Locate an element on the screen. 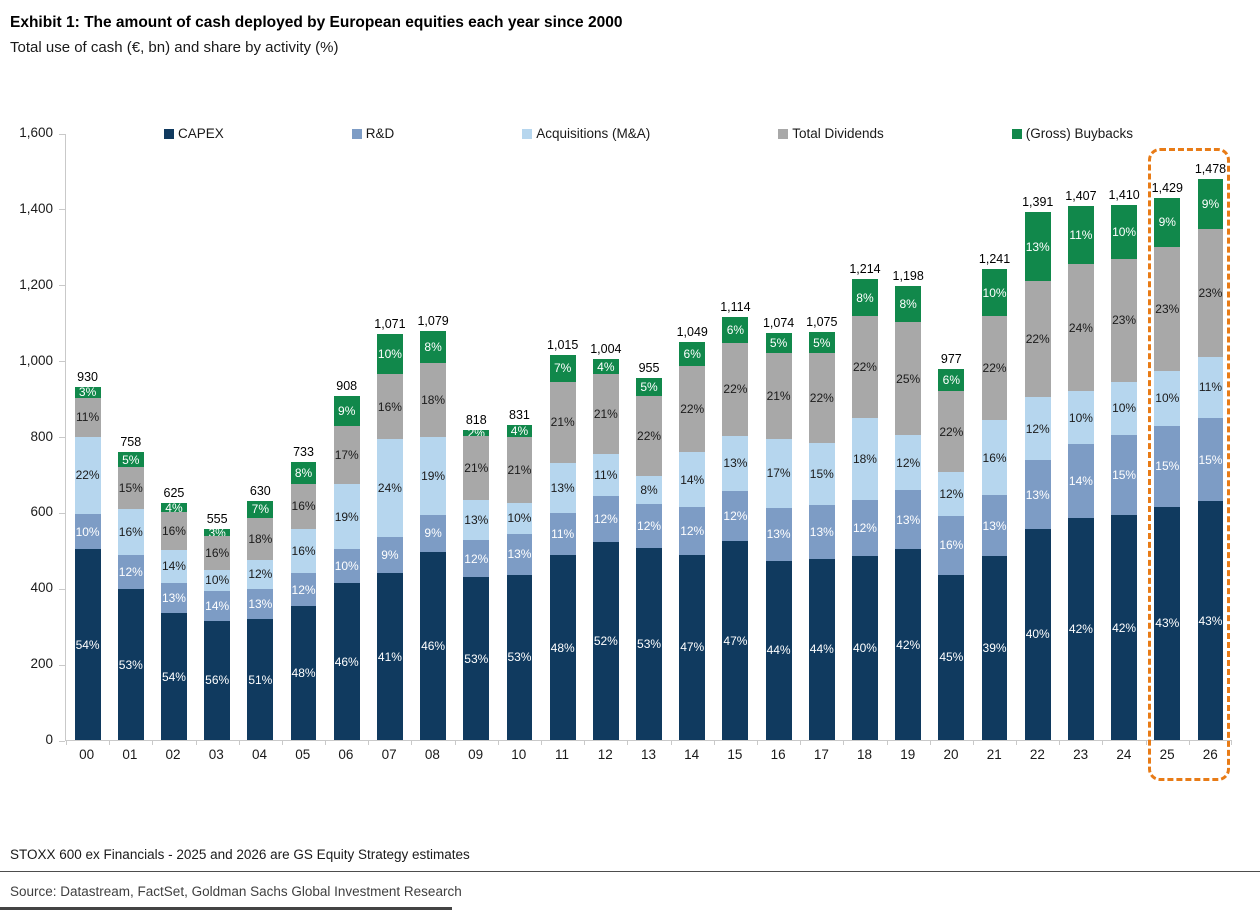  segment-percent-label: 8% is located at coordinates (865, 297).